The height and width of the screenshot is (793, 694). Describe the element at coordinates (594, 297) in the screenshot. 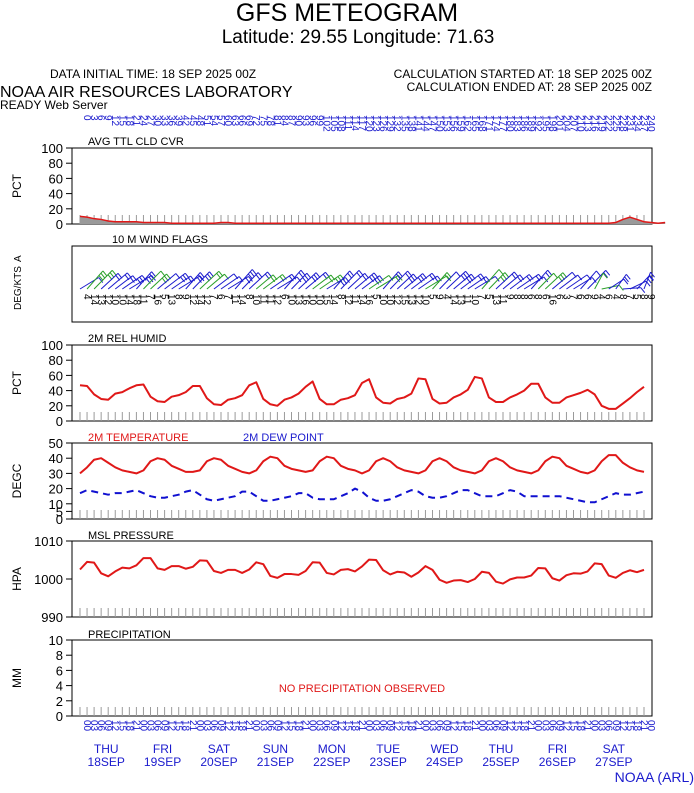

I see `wind-speed-label: 9` at that location.